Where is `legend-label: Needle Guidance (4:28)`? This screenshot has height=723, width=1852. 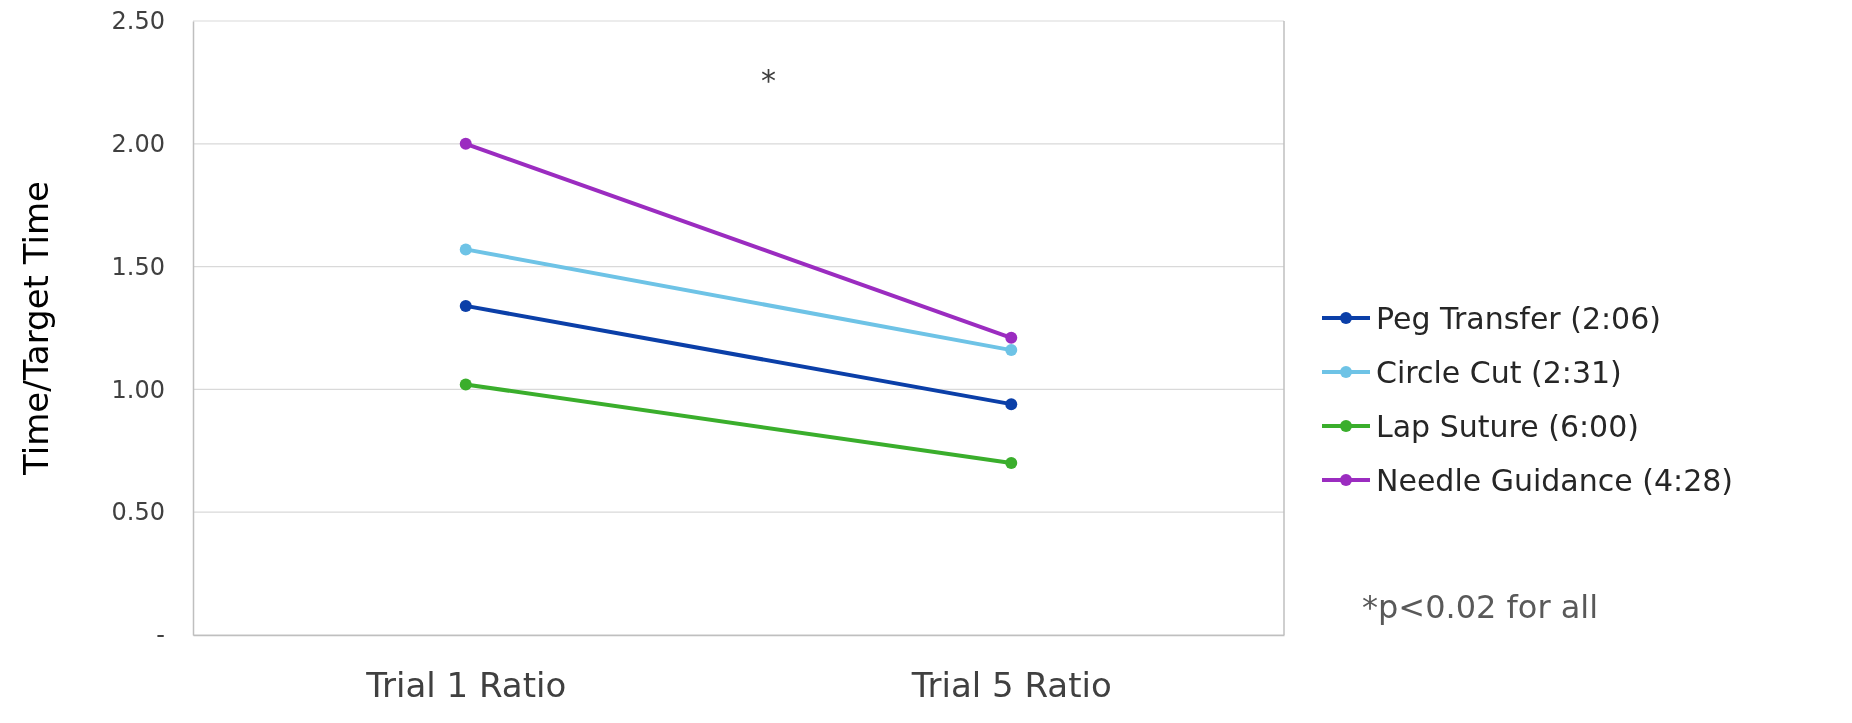
legend-label: Needle Guidance (4:28) is located at coordinates (1555, 480).